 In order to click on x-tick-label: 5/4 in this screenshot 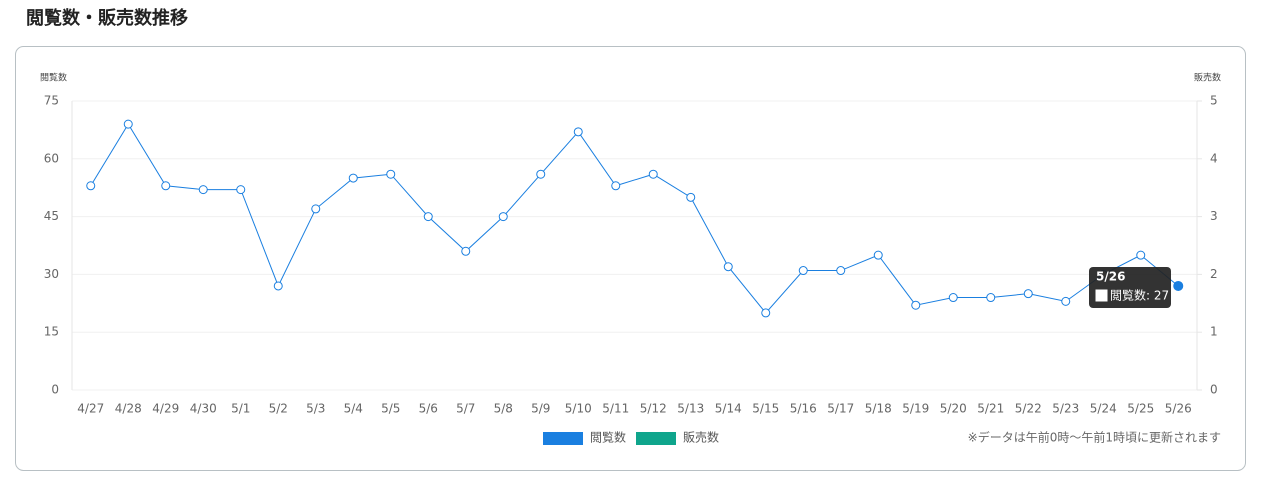, I will do `click(353, 409)`.